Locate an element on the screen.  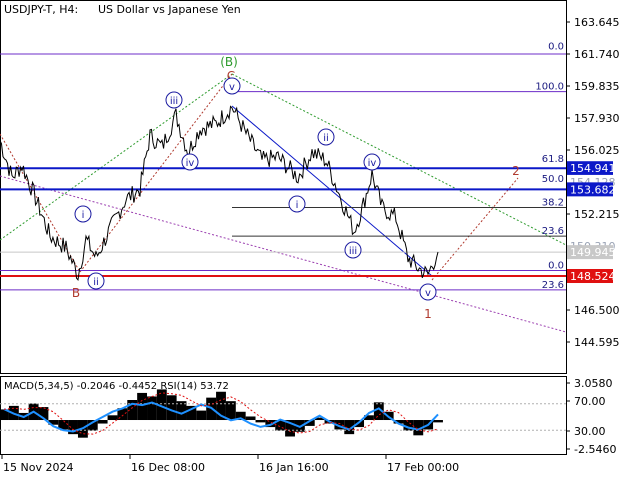
x-tick-label: 15 Nov 2024 is located at coordinates (38, 467).